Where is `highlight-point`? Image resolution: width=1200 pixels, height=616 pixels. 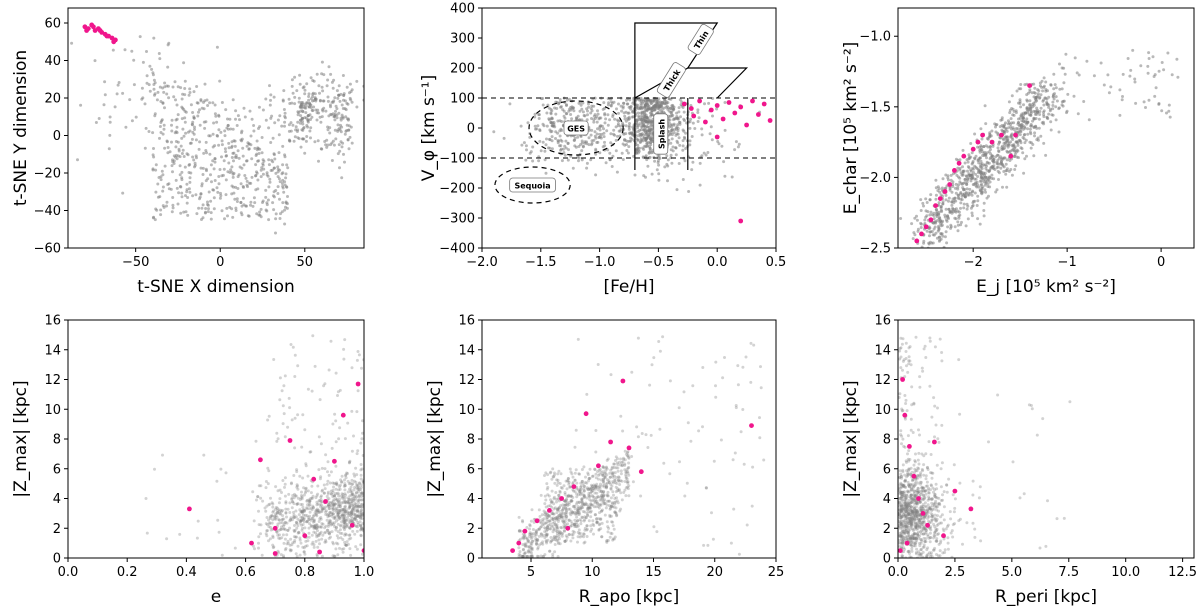 highlight-point is located at coordinates (1029, 85).